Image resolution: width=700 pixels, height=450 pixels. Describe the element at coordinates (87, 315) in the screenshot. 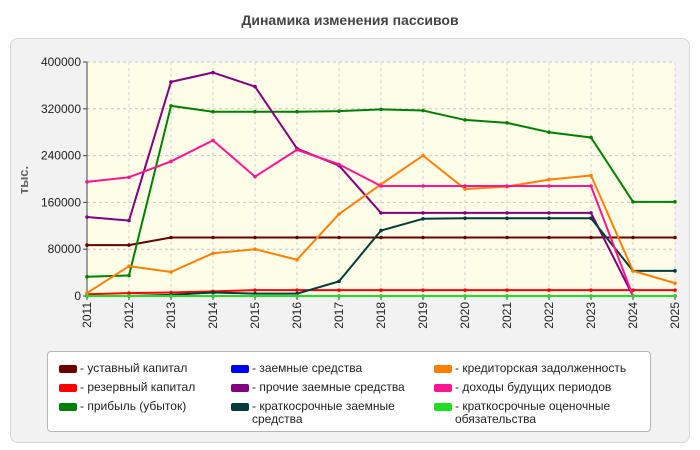

I see `x-tick-label: 2011` at that location.